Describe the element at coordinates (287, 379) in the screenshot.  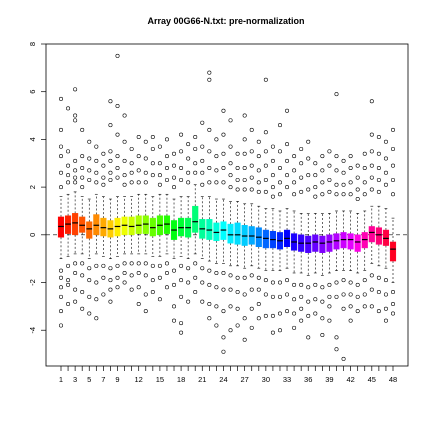
I see `x-tick-label: 33` at that location.